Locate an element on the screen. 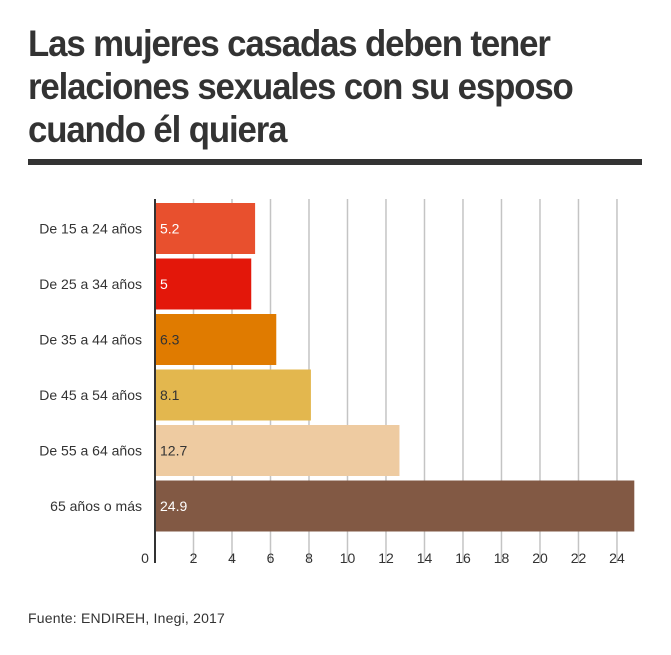 The image size is (671, 655). x-tick-label: 14 is located at coordinates (425, 558).